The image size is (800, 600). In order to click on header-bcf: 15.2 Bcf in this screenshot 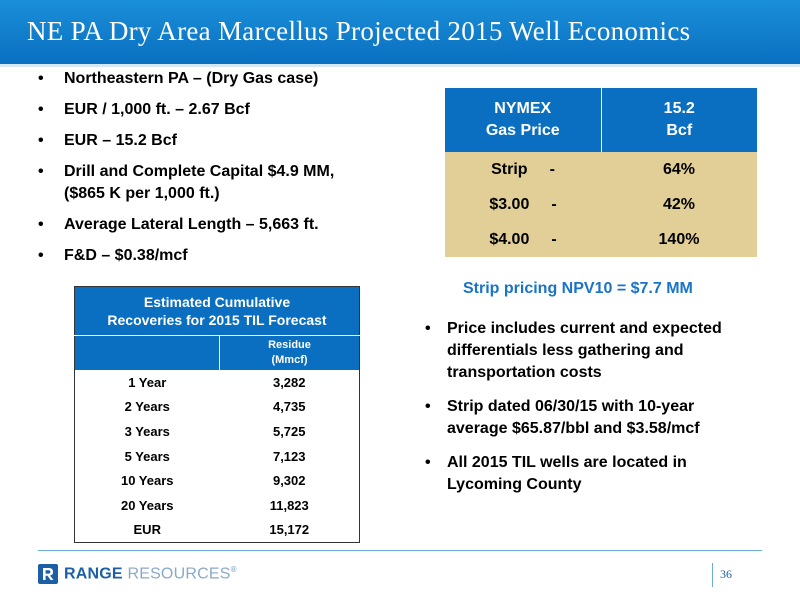, I will do `click(679, 120)`.